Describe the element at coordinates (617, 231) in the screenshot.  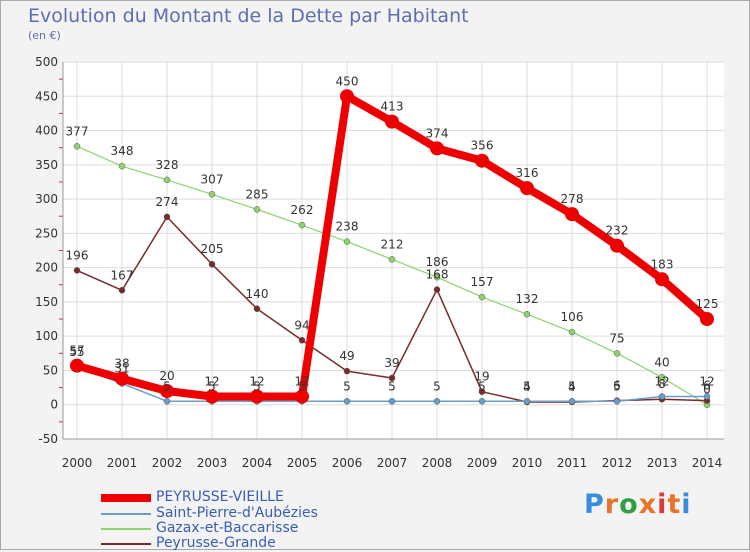
I see `data-label: 232` at that location.